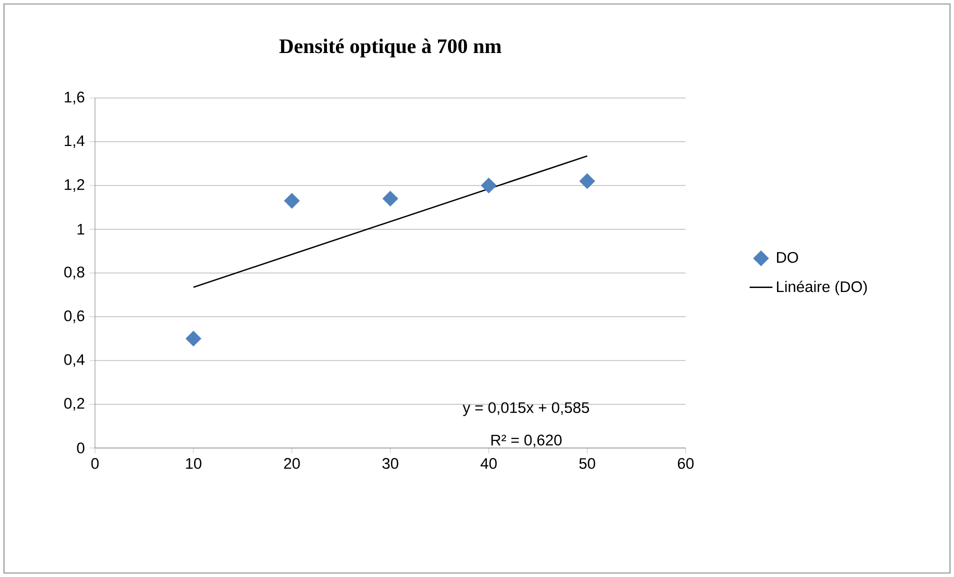 The width and height of the screenshot is (954, 577). Describe the element at coordinates (74, 185) in the screenshot. I see `y-tick-label: 1,2` at that location.